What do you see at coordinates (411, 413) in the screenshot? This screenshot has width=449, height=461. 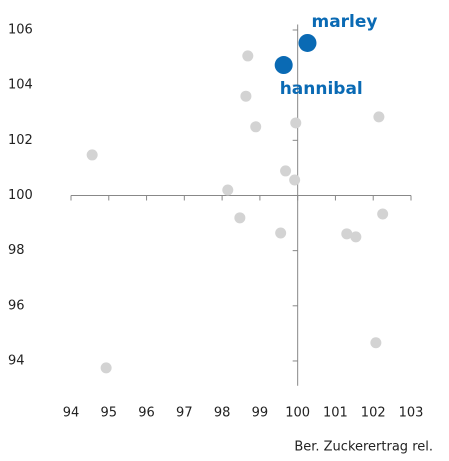 I see `x-tick-label: 103` at bounding box center [411, 413].